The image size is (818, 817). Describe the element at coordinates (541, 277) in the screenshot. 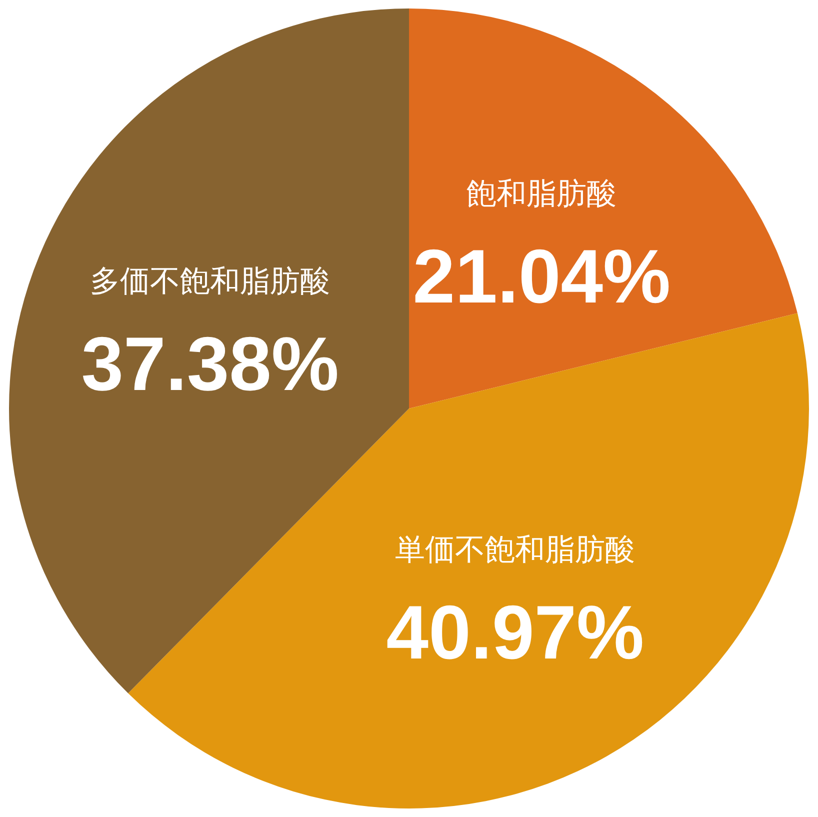

I see `data-label: 21.04%` at that location.